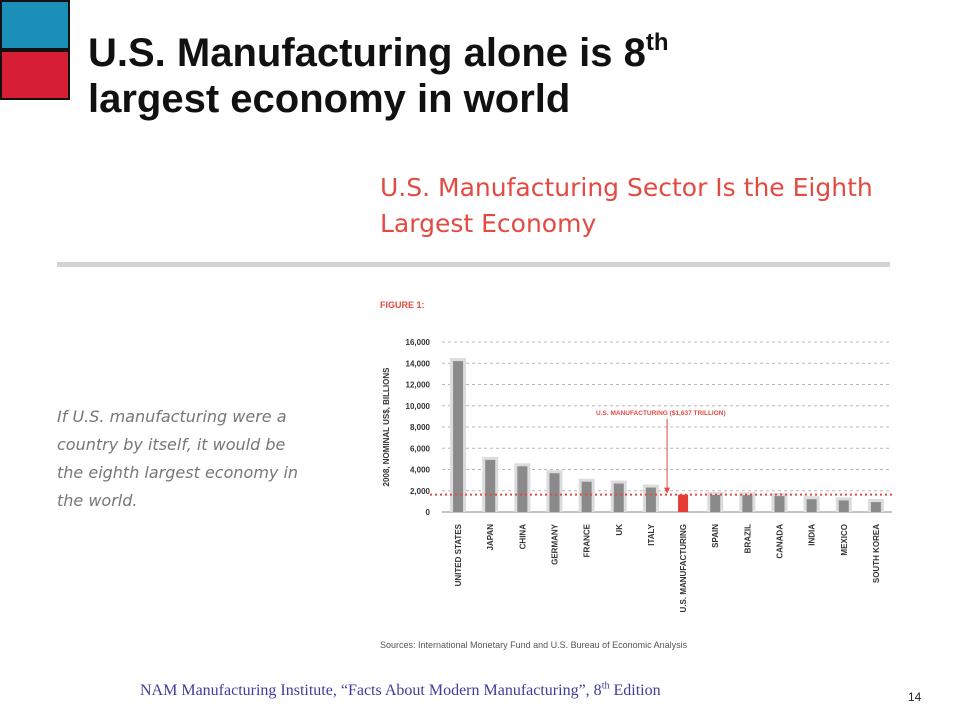 Image resolution: width=960 pixels, height=720 pixels. I want to click on red-accent-square, so click(35, 75).